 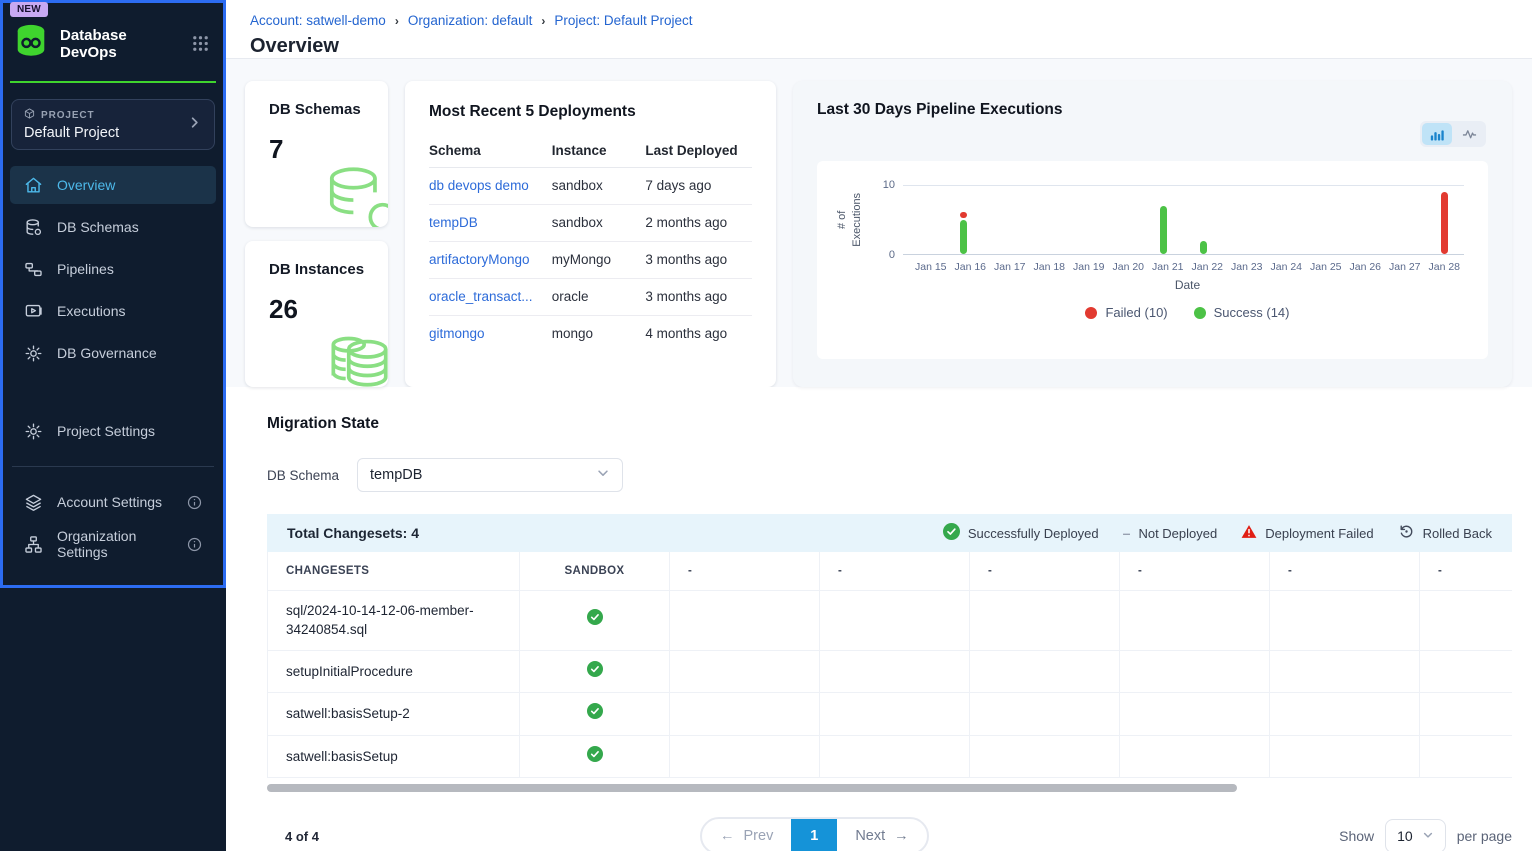 What do you see at coordinates (1357, 836) in the screenshot?
I see `show-label: Show` at bounding box center [1357, 836].